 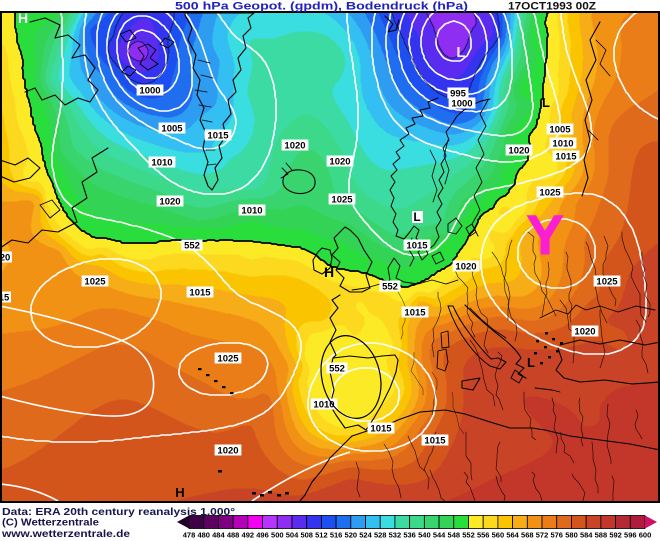 I want to click on svg-text: 560, so click(x=498, y=535).